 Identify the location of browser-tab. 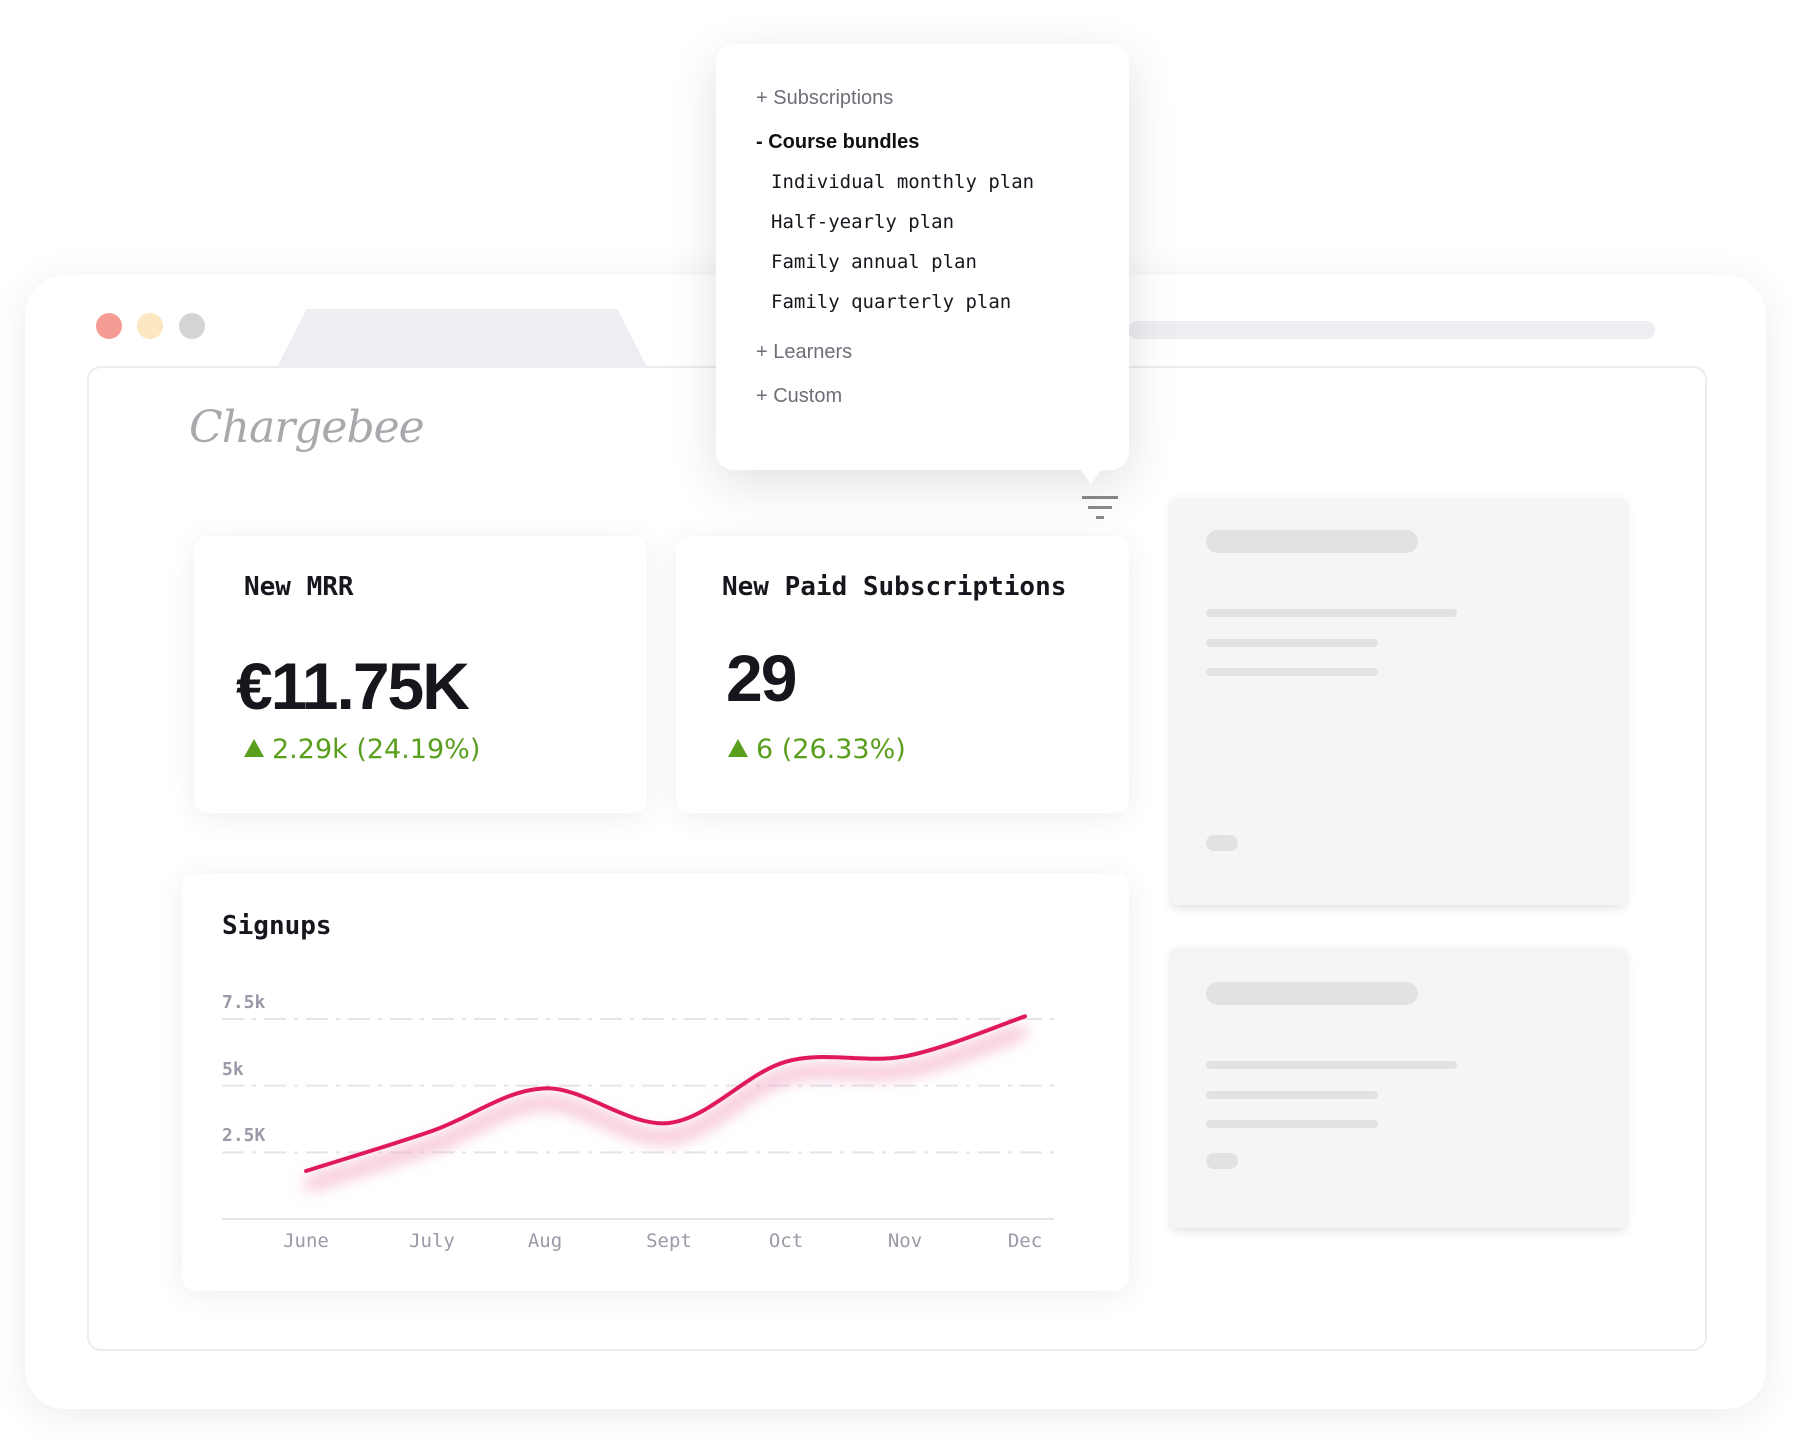
(462, 338).